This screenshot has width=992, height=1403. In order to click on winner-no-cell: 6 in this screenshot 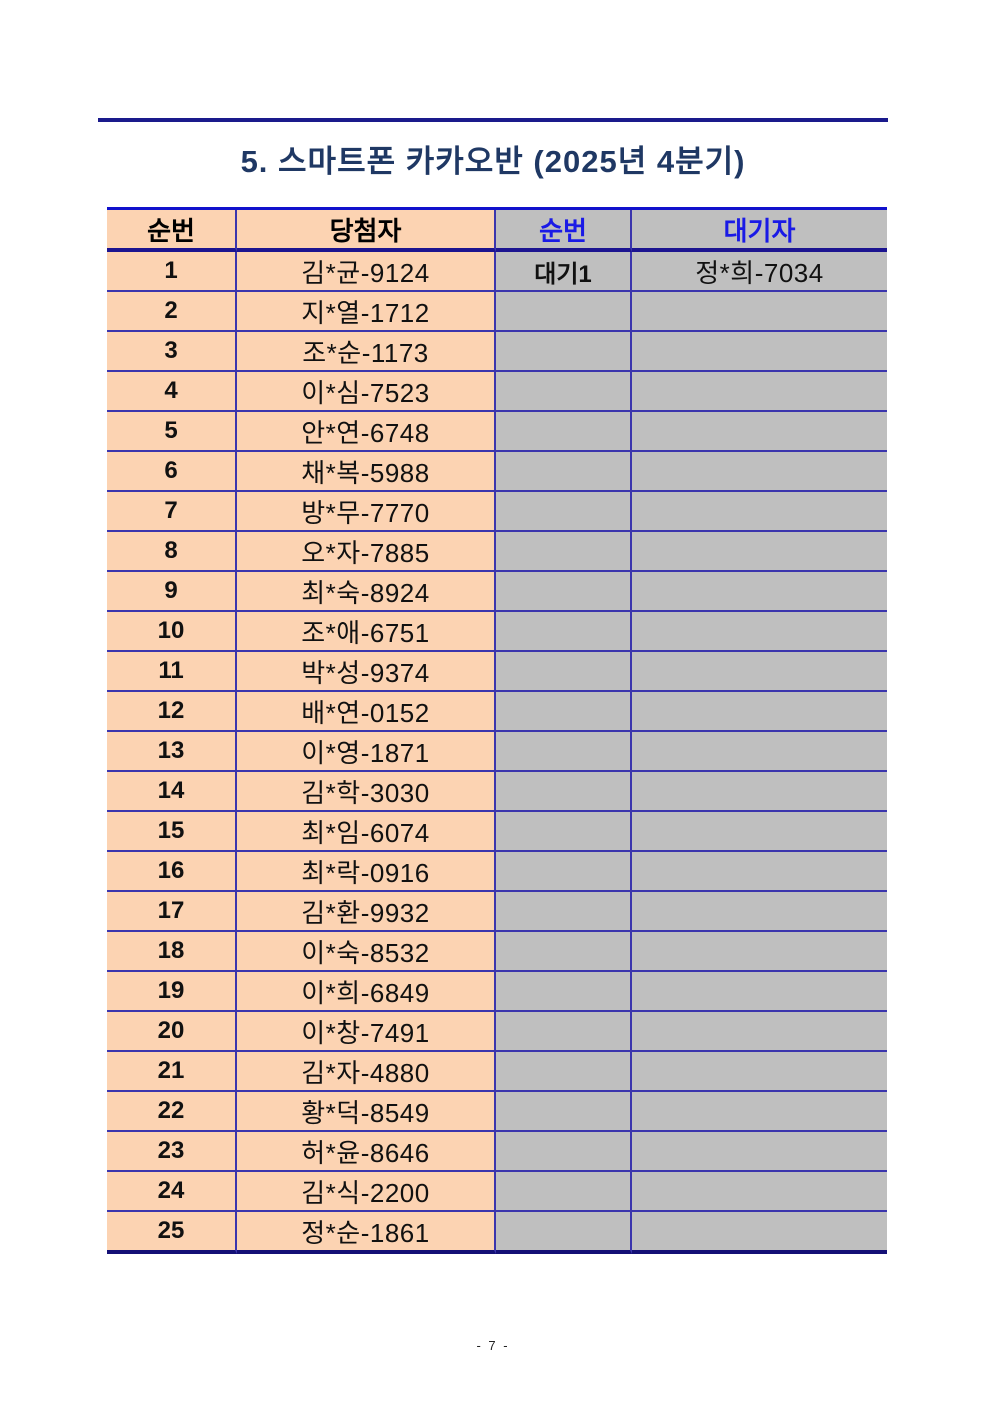, I will do `click(172, 472)`.